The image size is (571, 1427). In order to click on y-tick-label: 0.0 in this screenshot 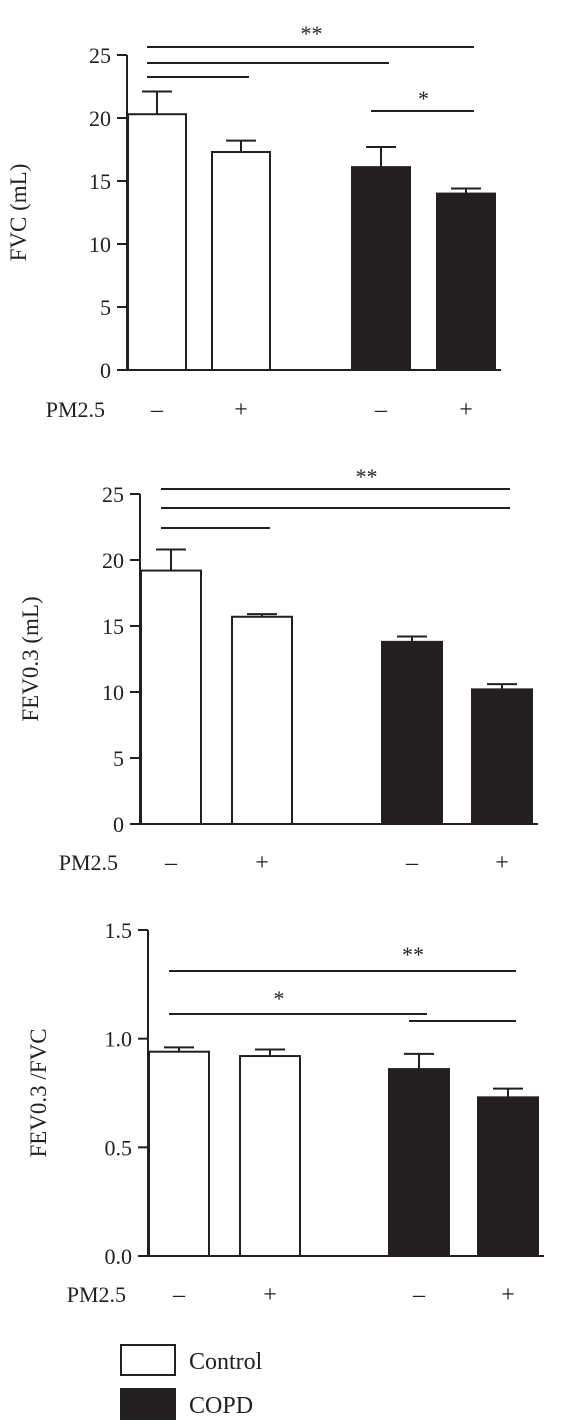, I will do `click(119, 1256)`.